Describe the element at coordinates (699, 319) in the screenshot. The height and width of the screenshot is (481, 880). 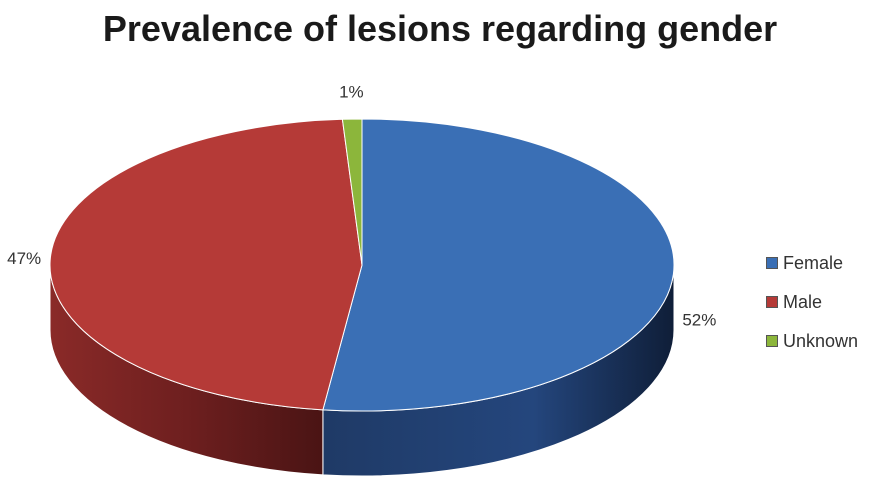
I see `data-label-female: 52%` at that location.